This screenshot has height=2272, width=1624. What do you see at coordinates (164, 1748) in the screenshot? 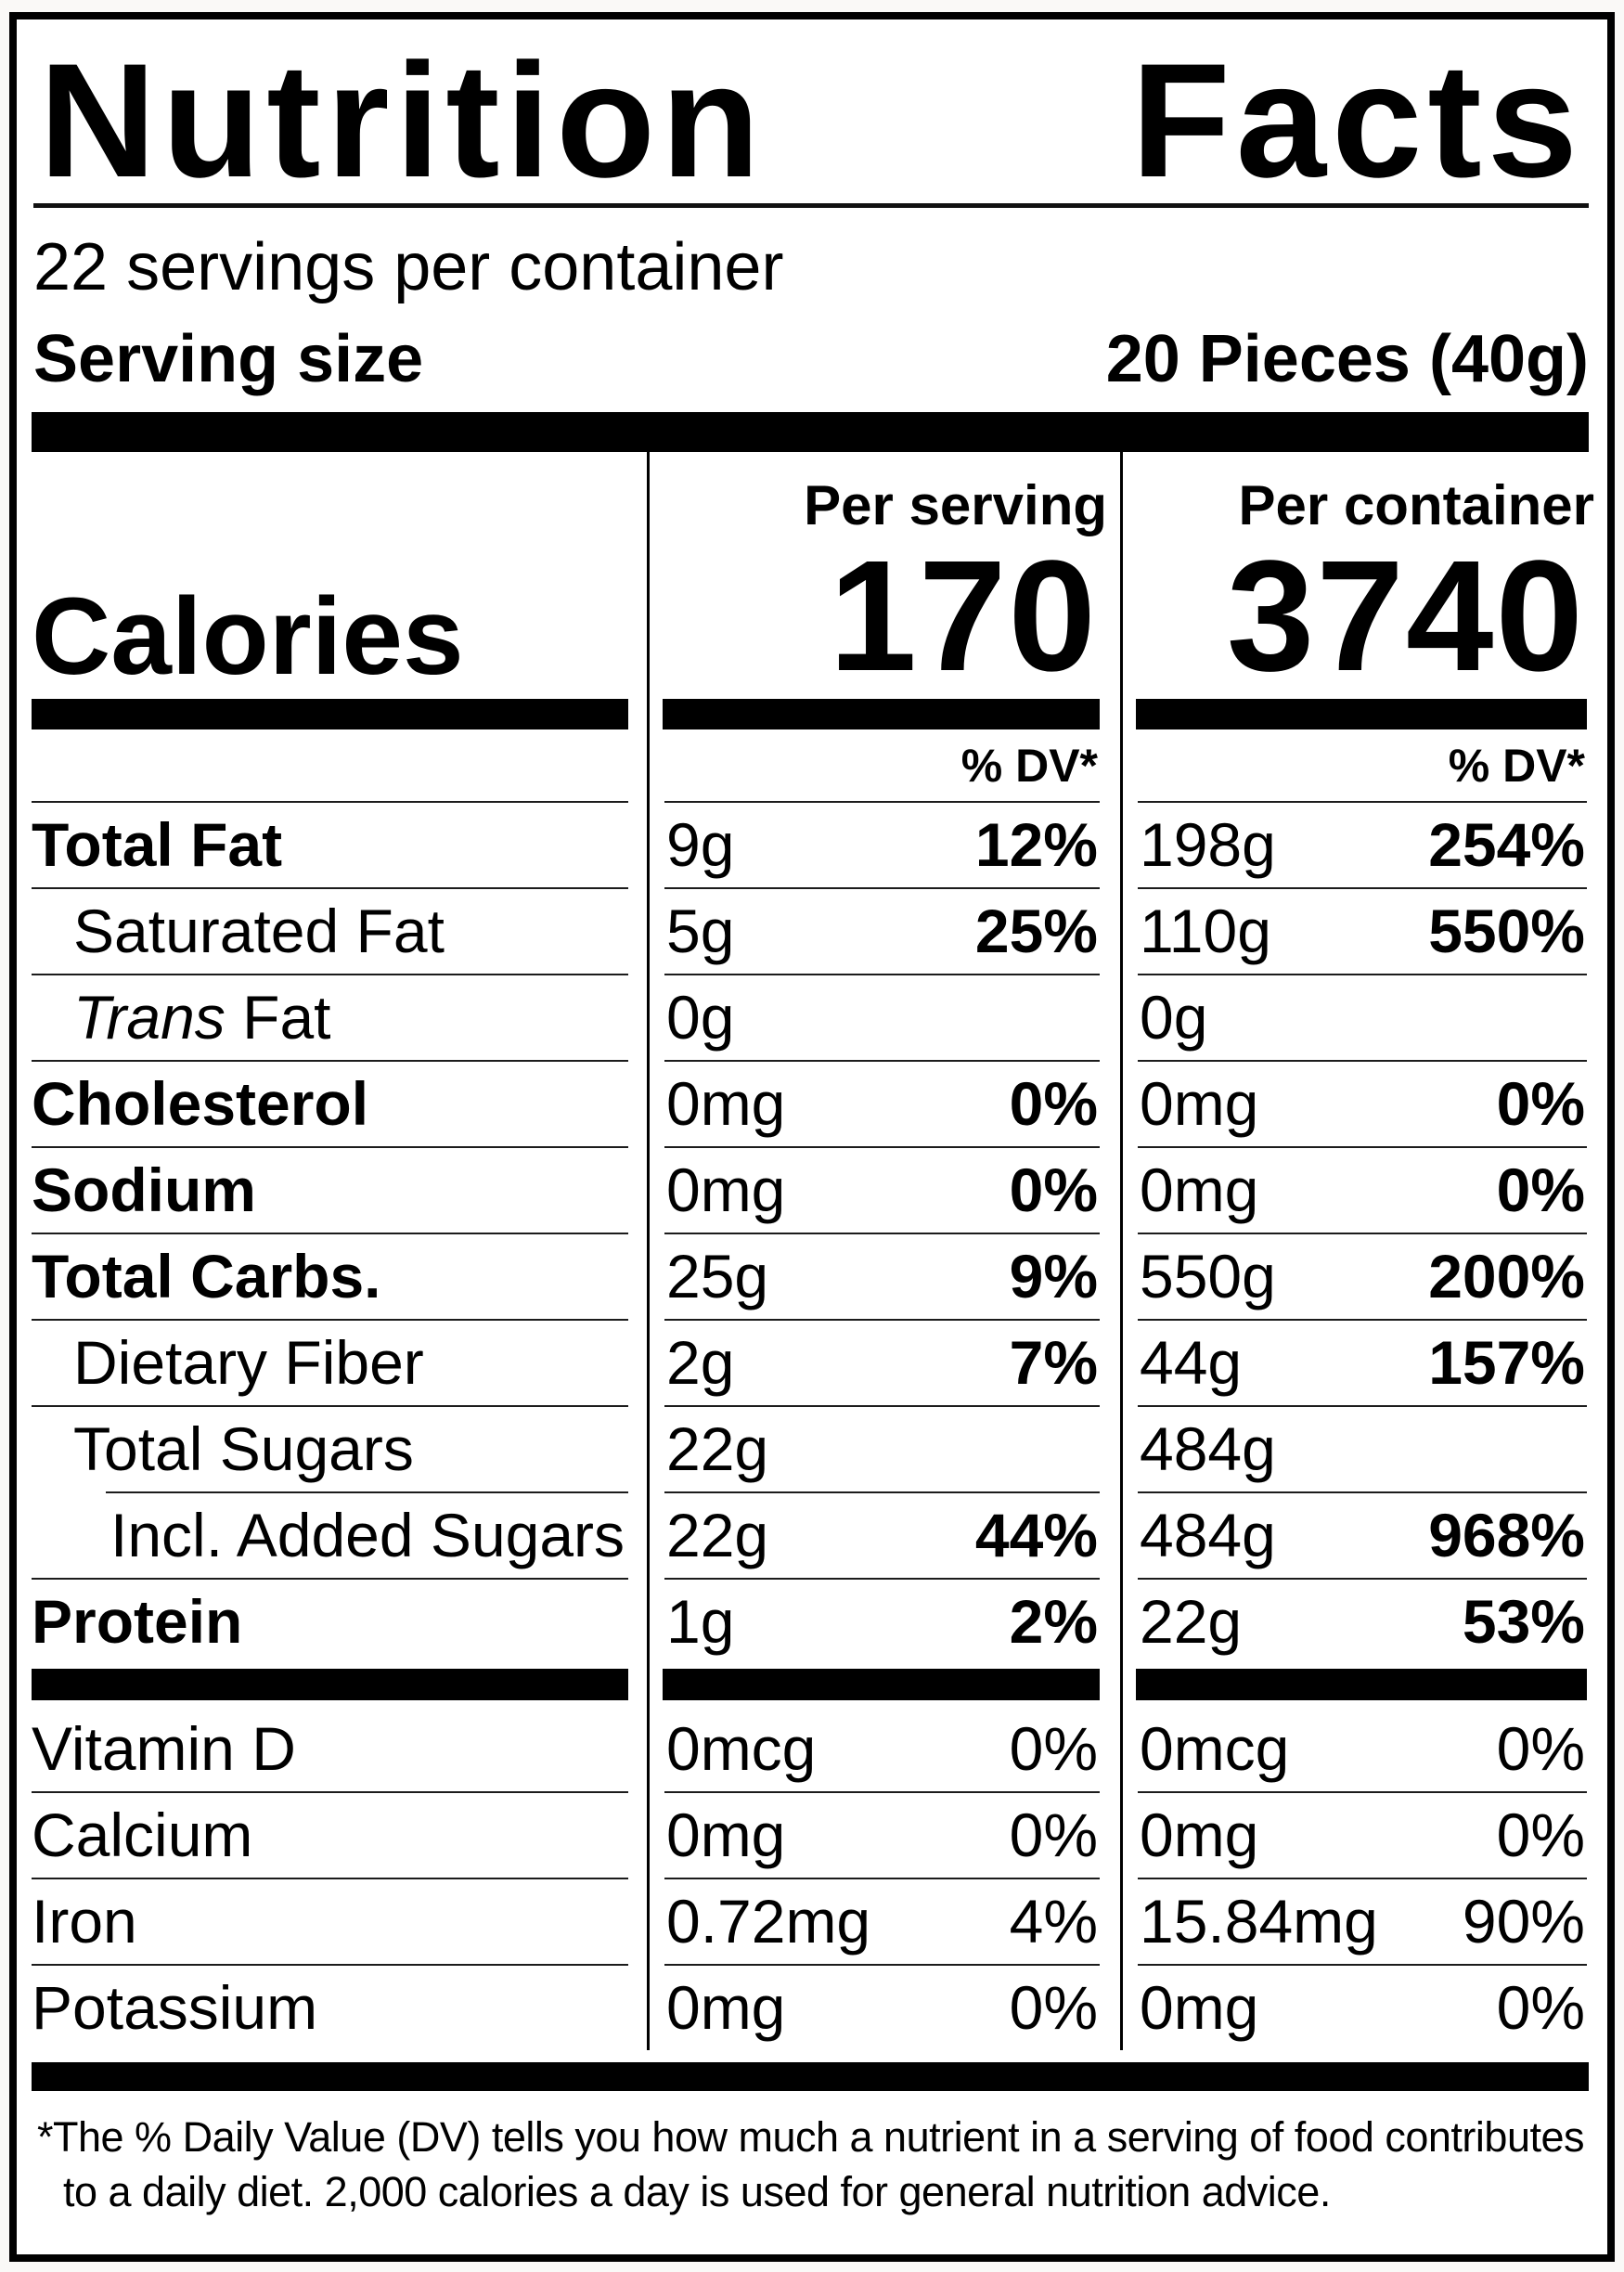
I see `nutrient-name: Vitamin D` at bounding box center [164, 1748].